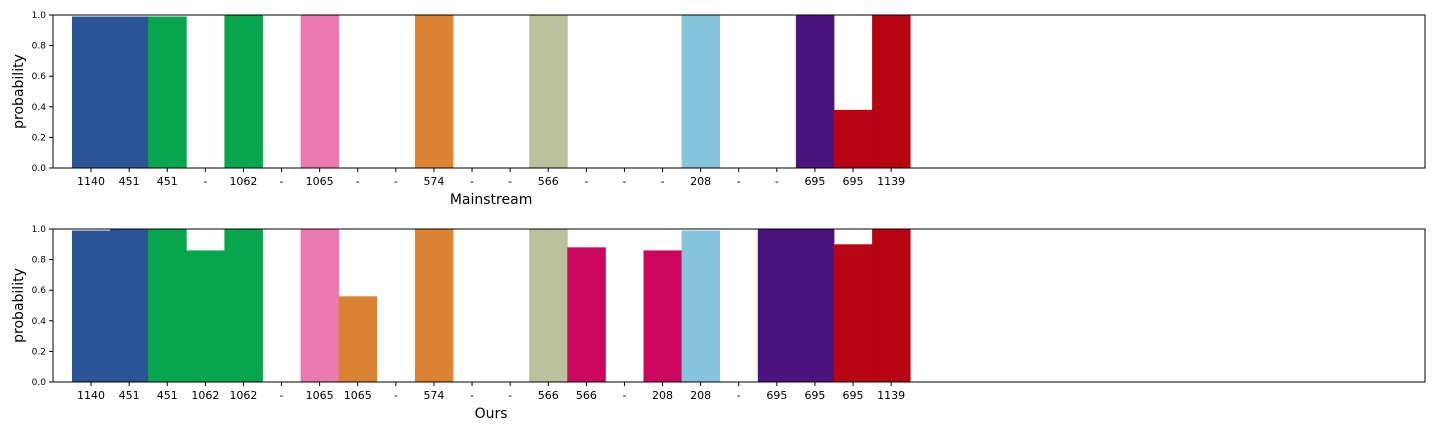 This screenshot has width=1440, height=436. I want to click on x-axis-title: Mainstream, so click(491, 200).